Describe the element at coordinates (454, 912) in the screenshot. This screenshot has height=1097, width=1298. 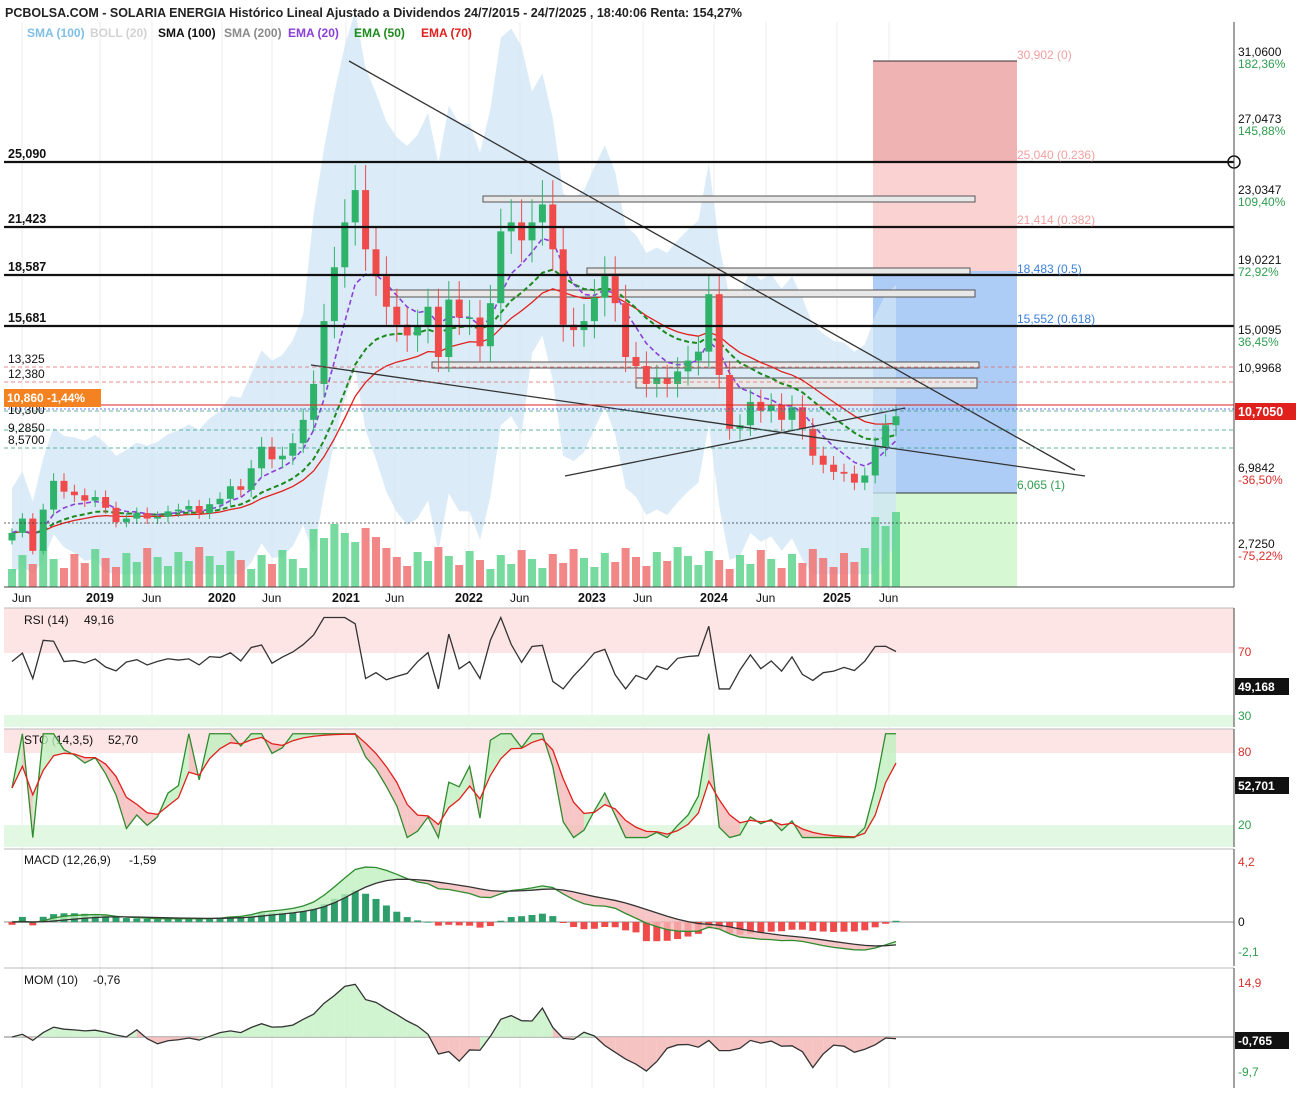
I see `macd-signal-line` at that location.